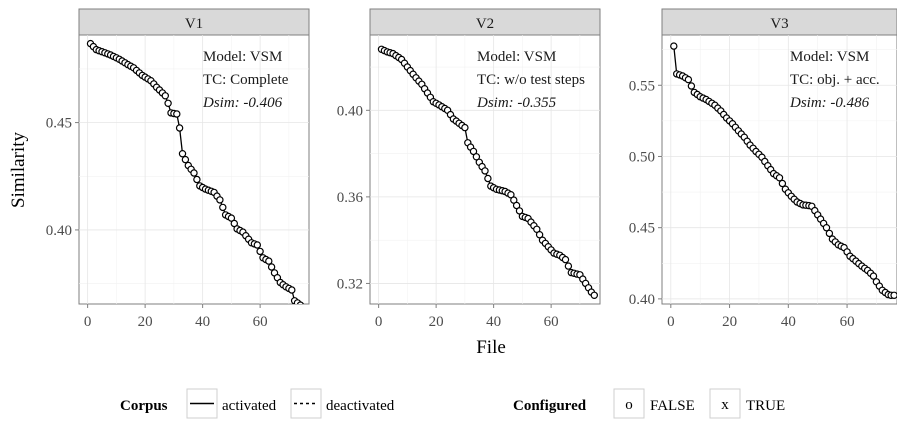 The width and height of the screenshot is (897, 421). What do you see at coordinates (350, 198) in the screenshot?
I see `y-tick-label: 0.36` at bounding box center [350, 198].